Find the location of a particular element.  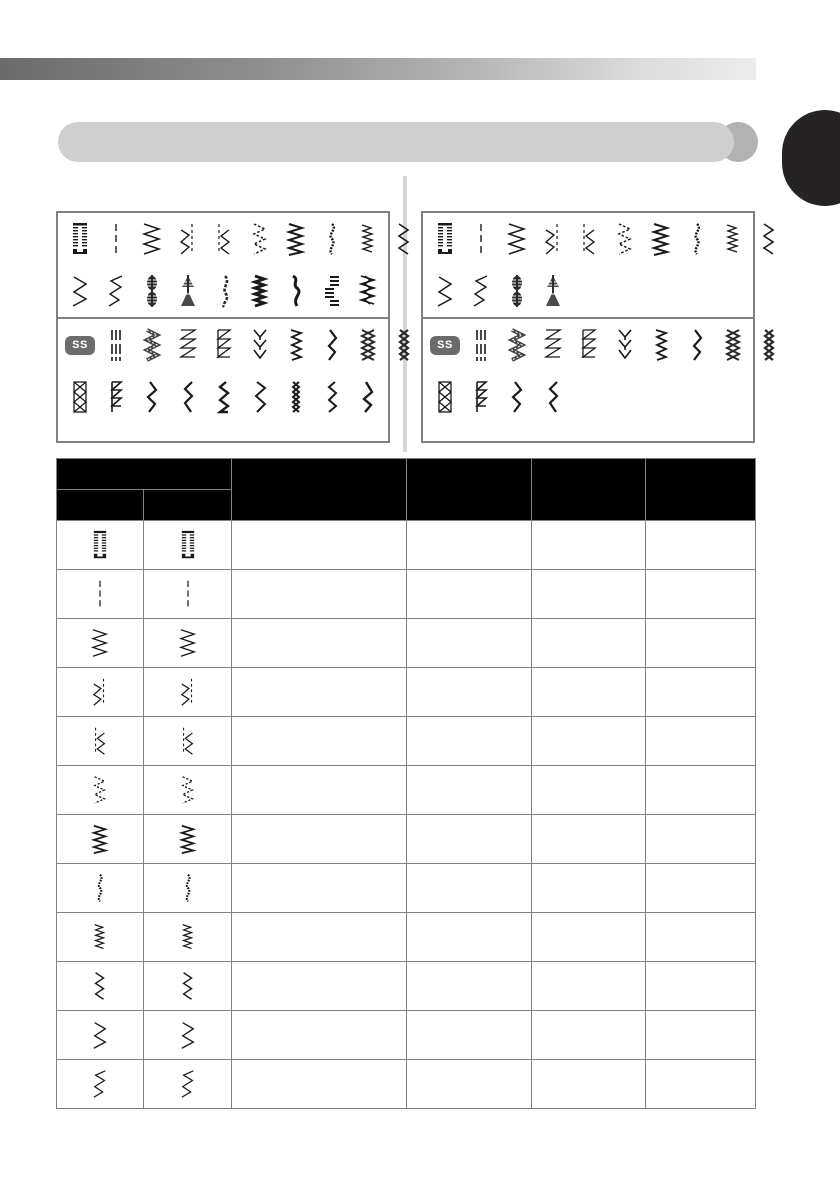

cell-icon-zigzag-dashed-left-a is located at coordinates (100, 692).